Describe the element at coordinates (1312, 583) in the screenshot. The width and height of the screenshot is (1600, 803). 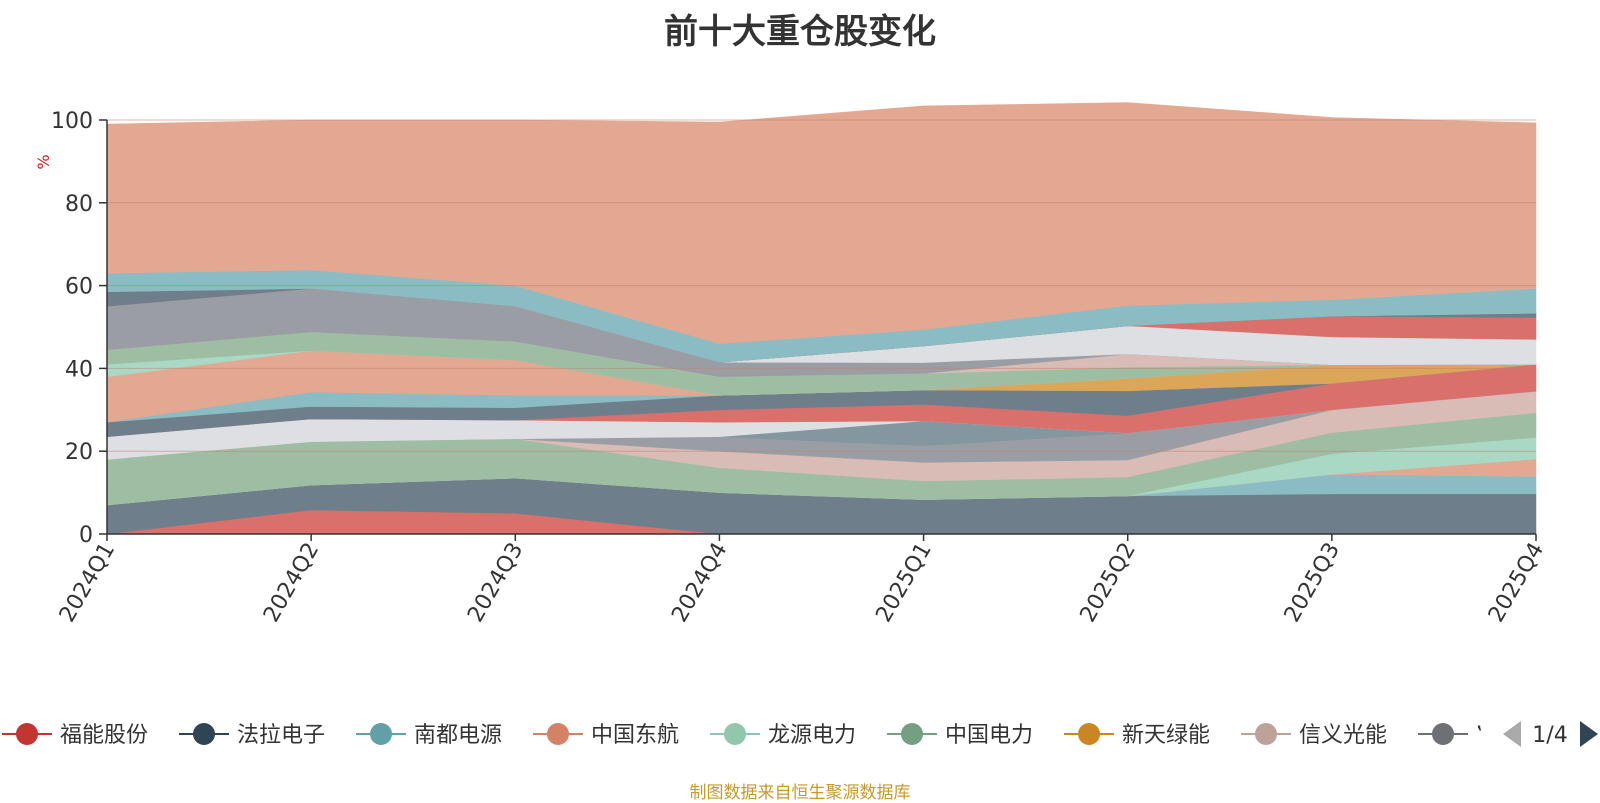
I see `x-tick-label-6: 2025Q3` at that location.